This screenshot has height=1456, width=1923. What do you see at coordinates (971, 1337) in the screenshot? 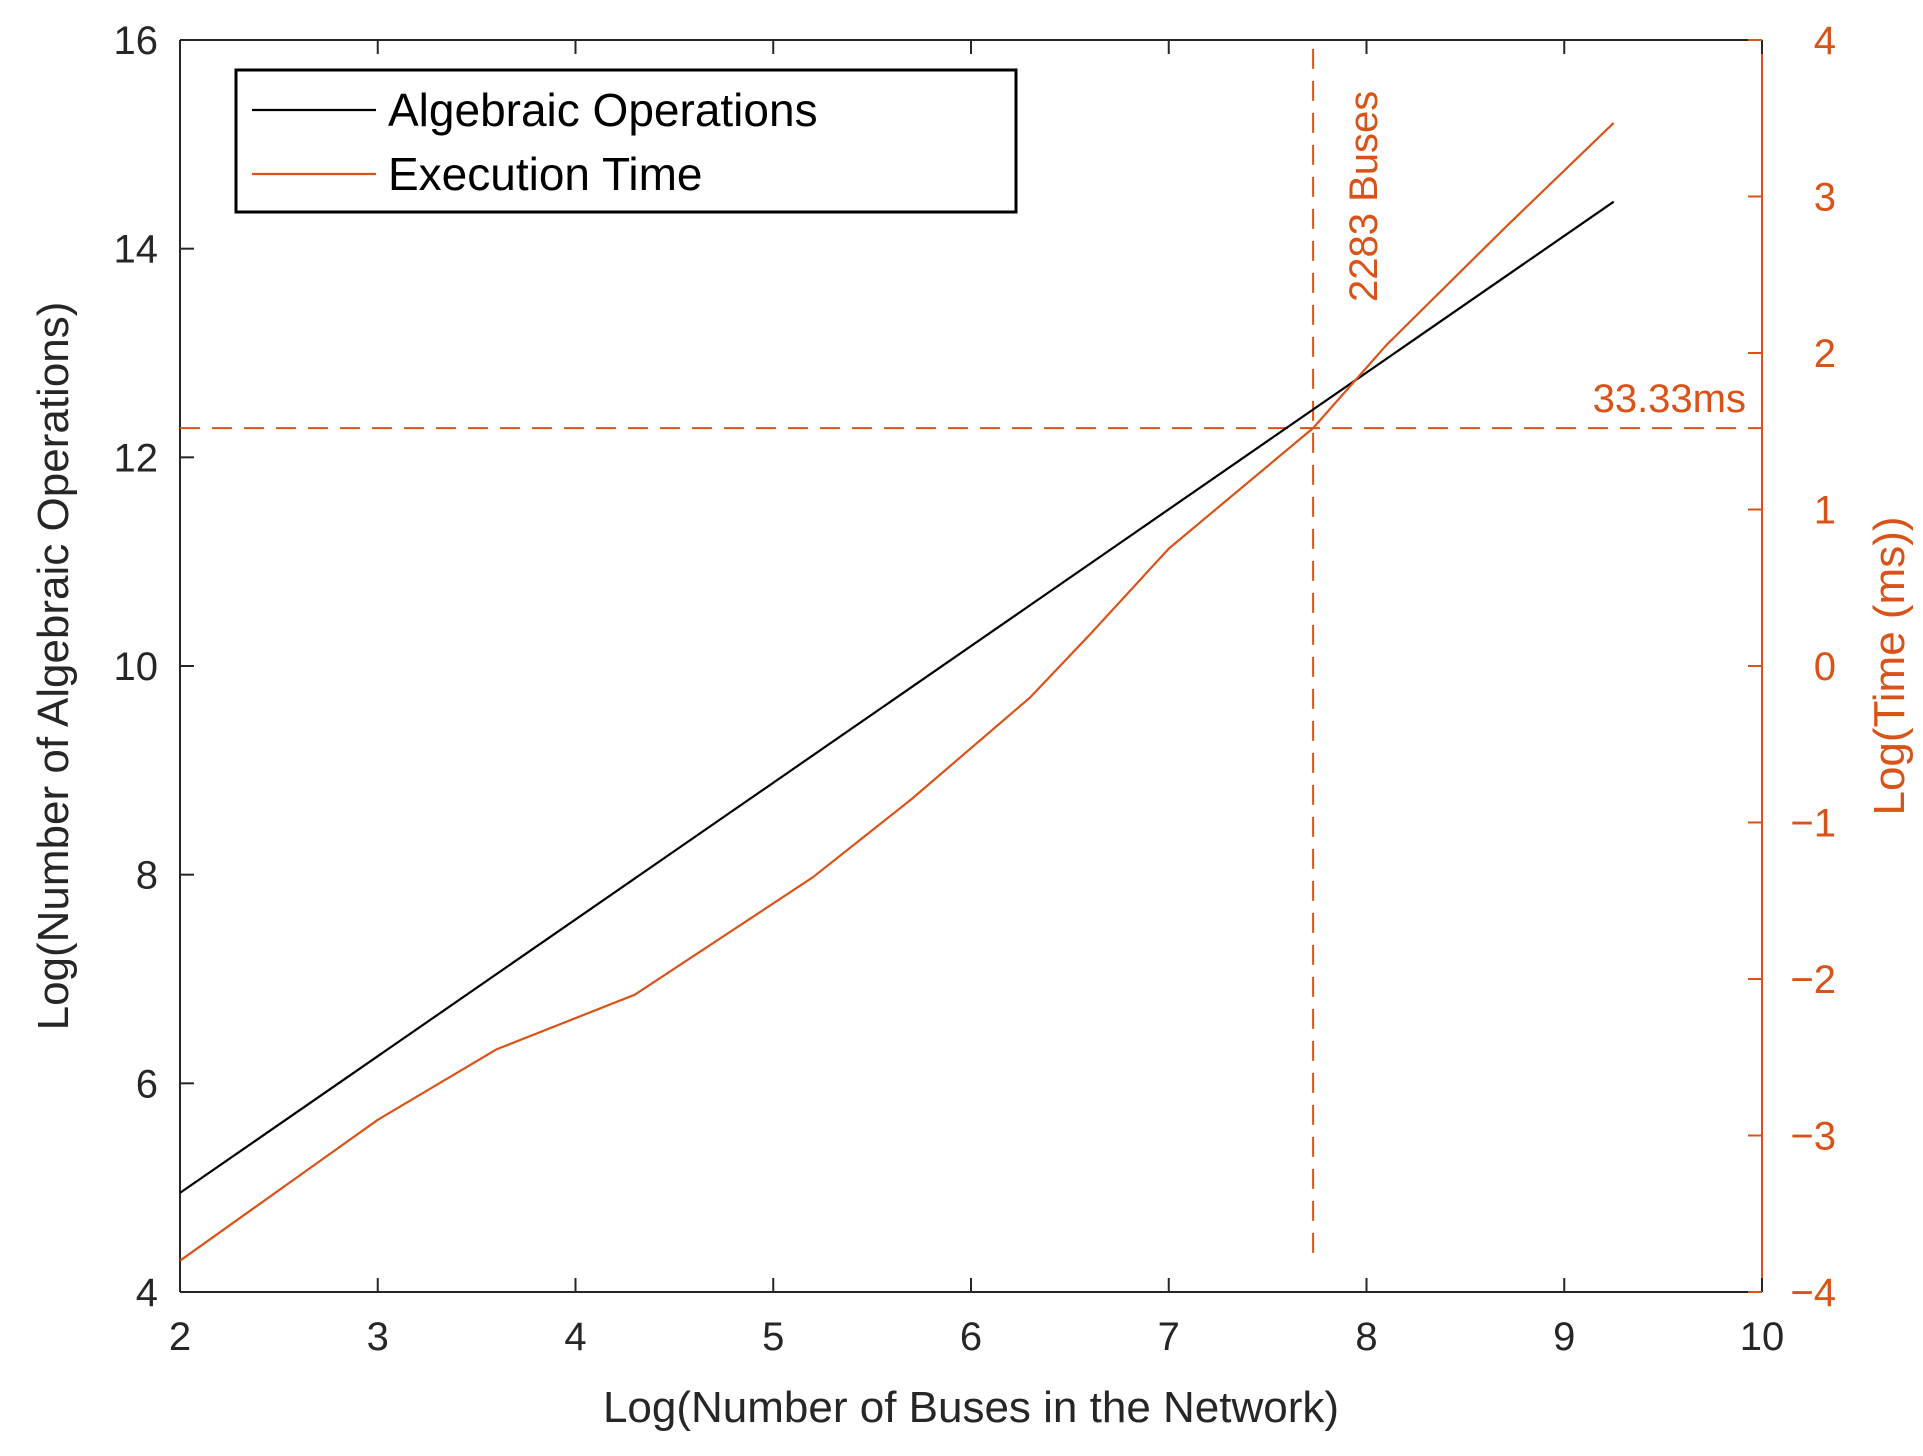
I see `x-tick-label: 6` at bounding box center [971, 1337].